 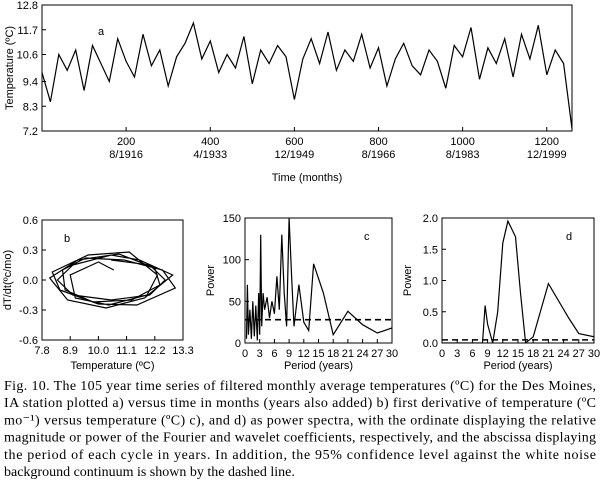 What do you see at coordinates (112, 366) in the screenshot?
I see `x-axis-label: Temperature (ºC)` at bounding box center [112, 366].